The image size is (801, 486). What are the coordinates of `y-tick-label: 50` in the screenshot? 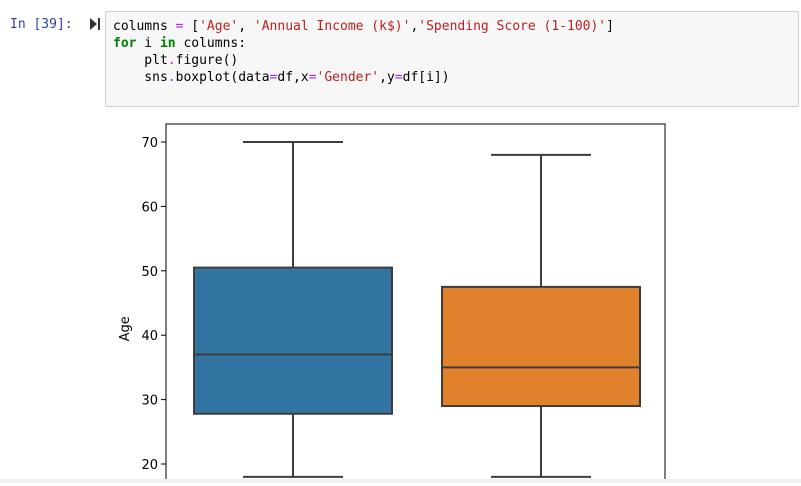 It's located at (149, 272).